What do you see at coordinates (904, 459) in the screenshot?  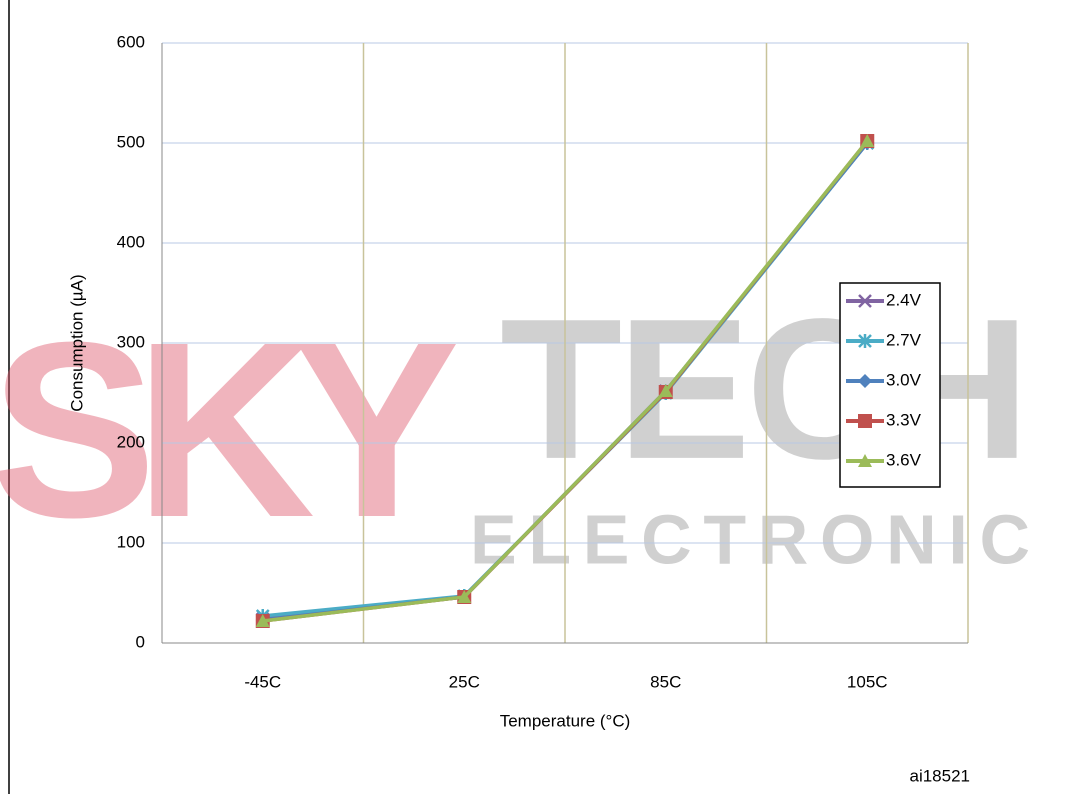 I see `legend-label: 3.6V` at bounding box center [904, 459].